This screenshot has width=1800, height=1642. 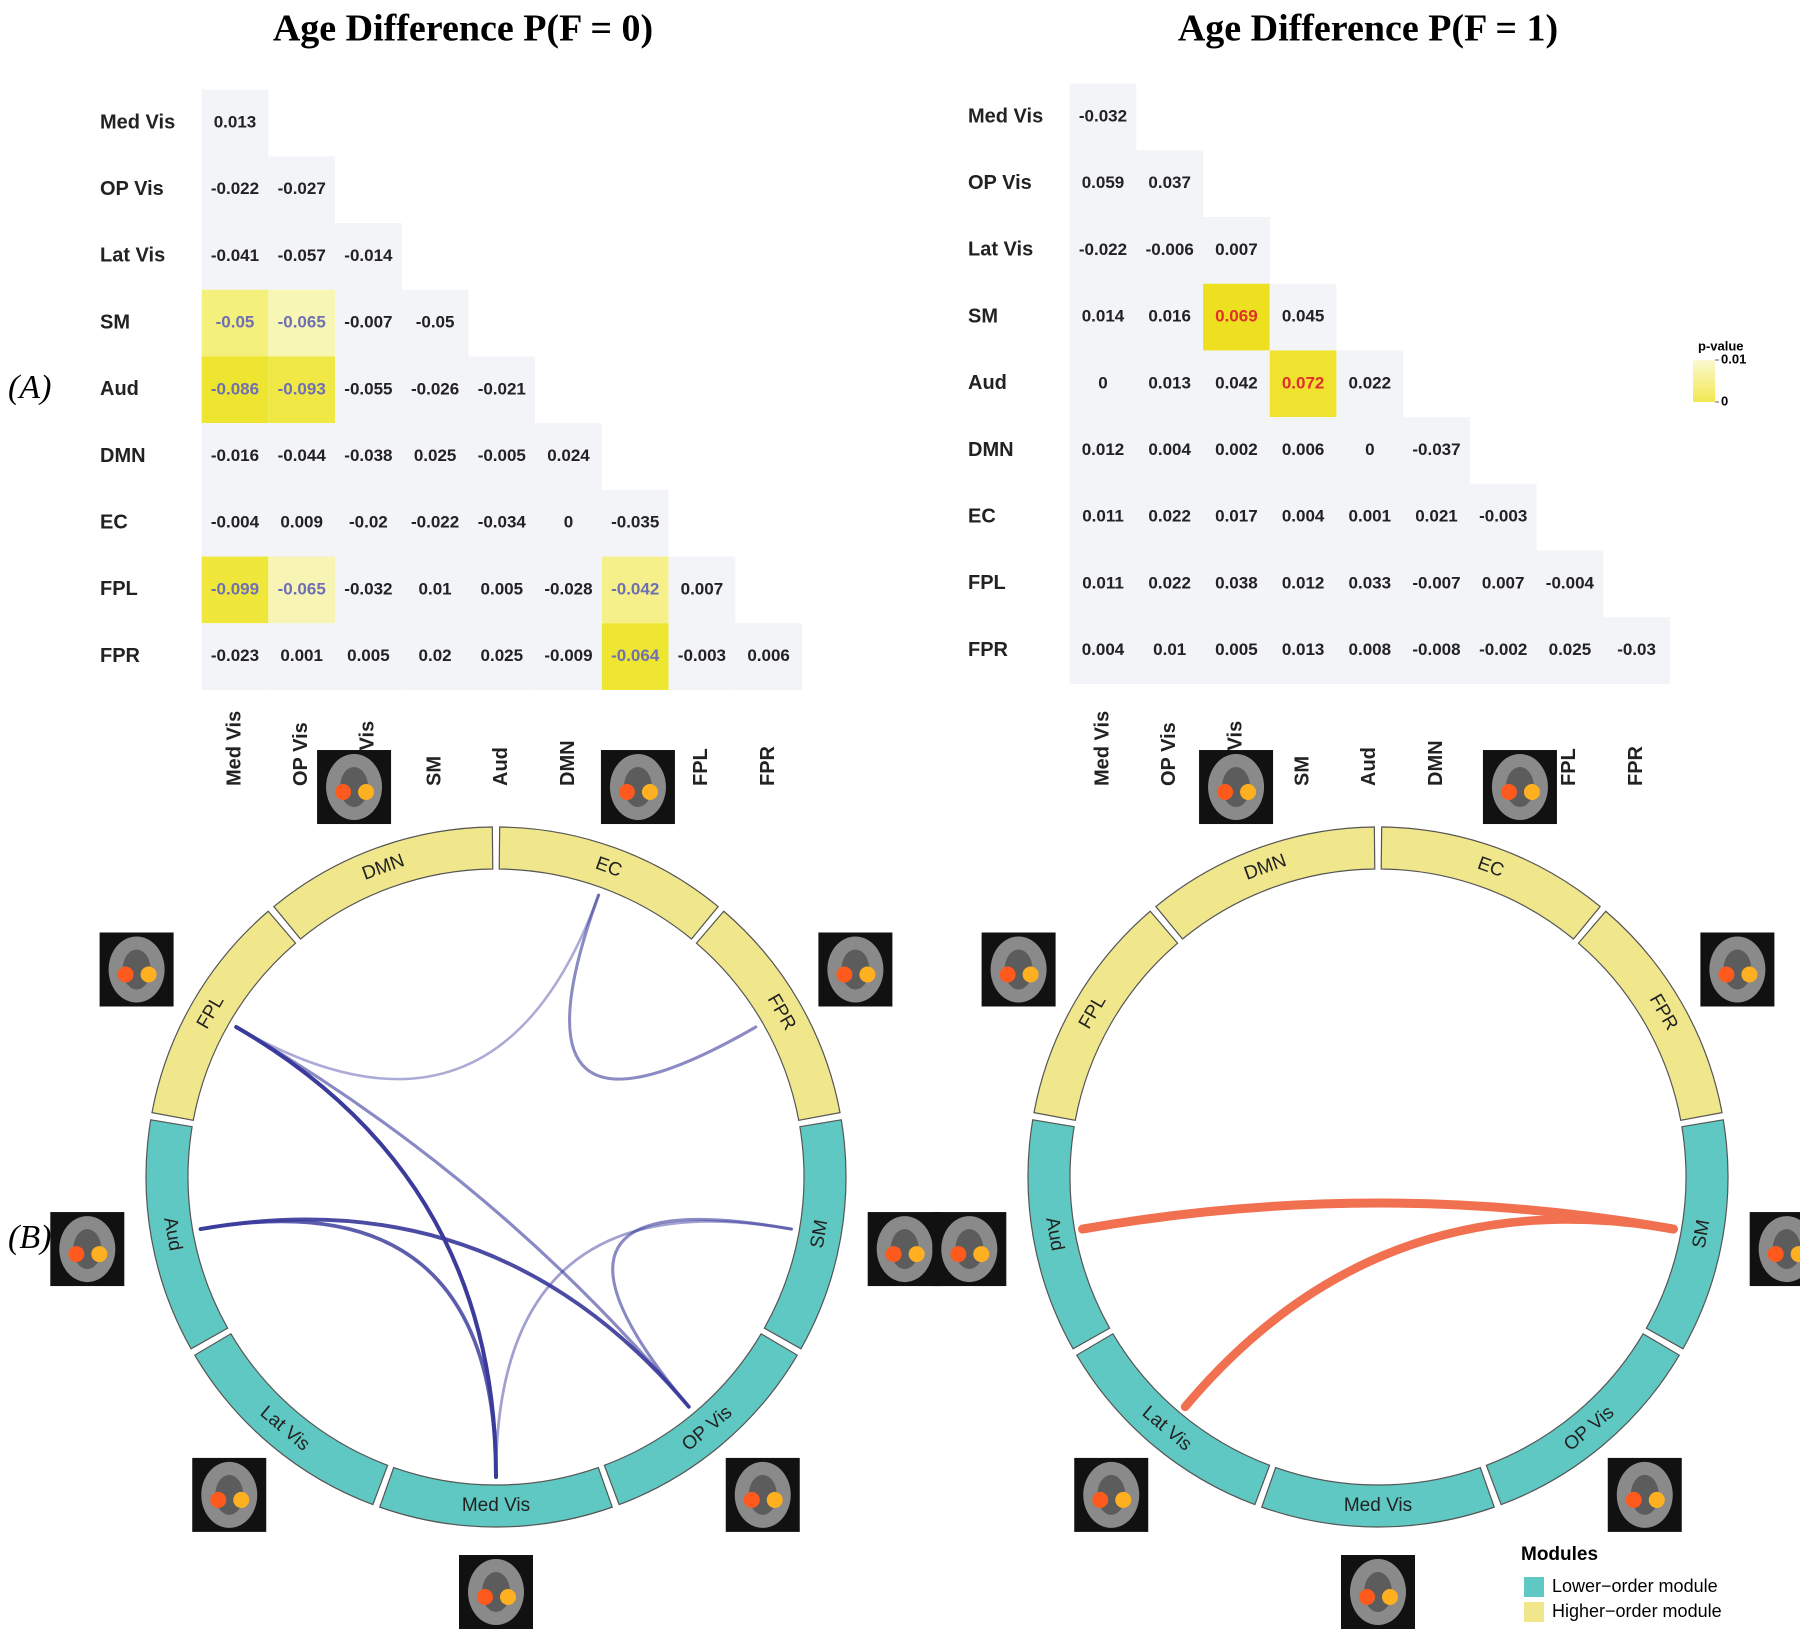 What do you see at coordinates (1436, 516) in the screenshot?
I see `cell-value: 0.021` at bounding box center [1436, 516].